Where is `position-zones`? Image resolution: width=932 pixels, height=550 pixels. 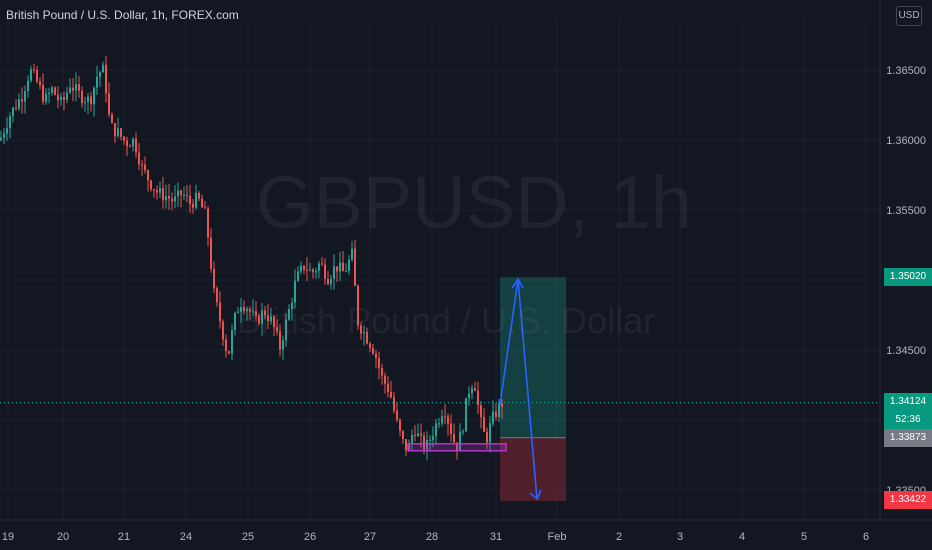
position-zones is located at coordinates (533, 389).